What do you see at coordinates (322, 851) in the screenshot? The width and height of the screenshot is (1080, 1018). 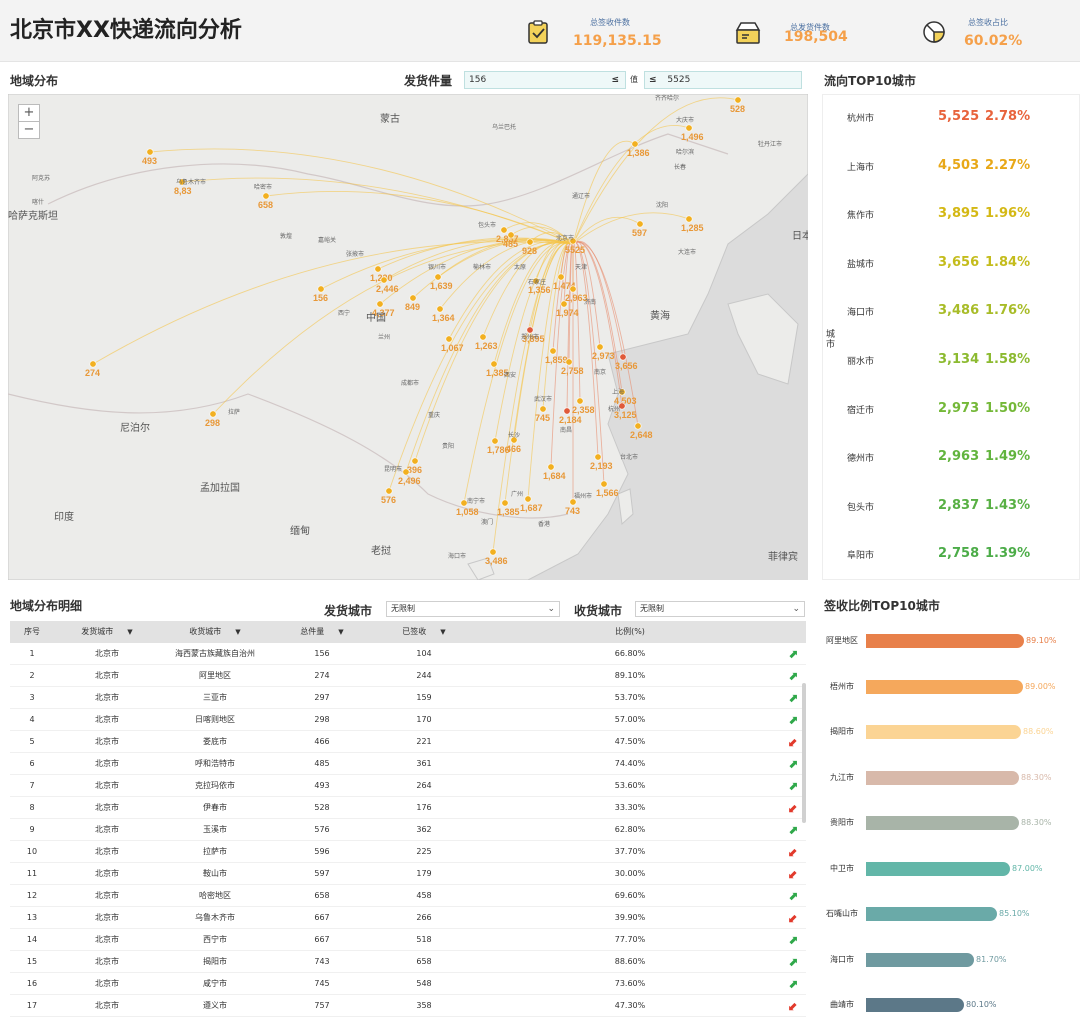 I see `cell-total: 596` at bounding box center [322, 851].